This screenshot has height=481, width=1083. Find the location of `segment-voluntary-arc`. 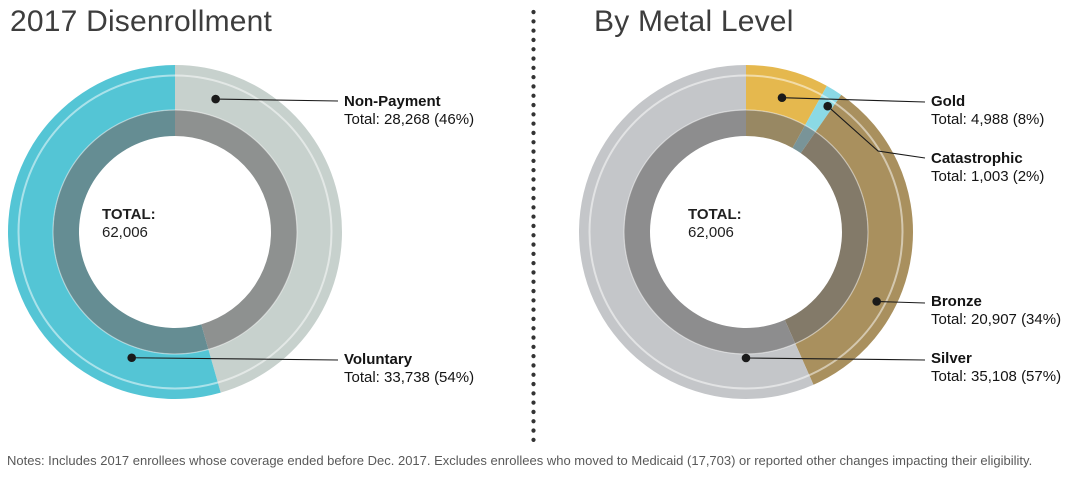

segment-voluntary-arc is located at coordinates (114, 232).